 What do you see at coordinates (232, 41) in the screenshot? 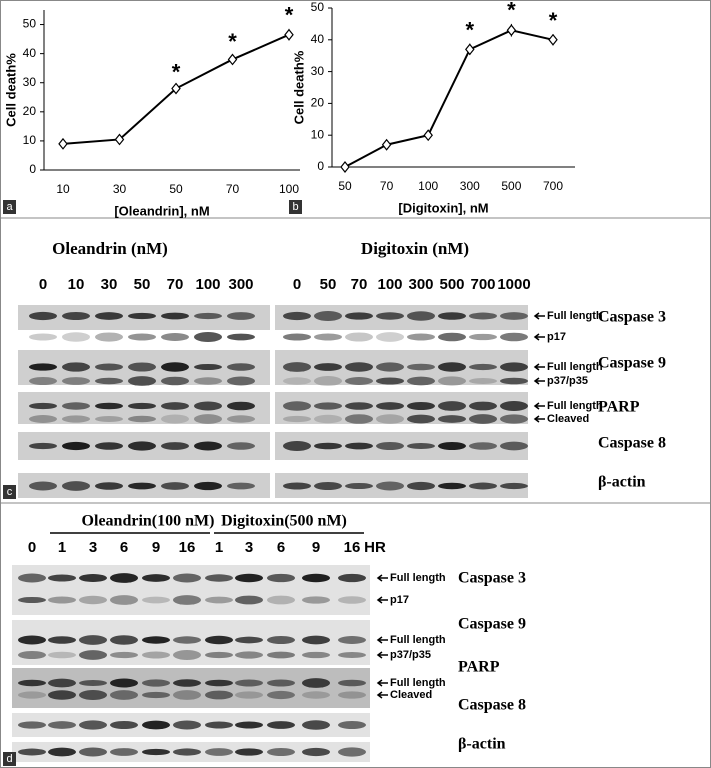
I see `significance-marker: *` at bounding box center [232, 41].